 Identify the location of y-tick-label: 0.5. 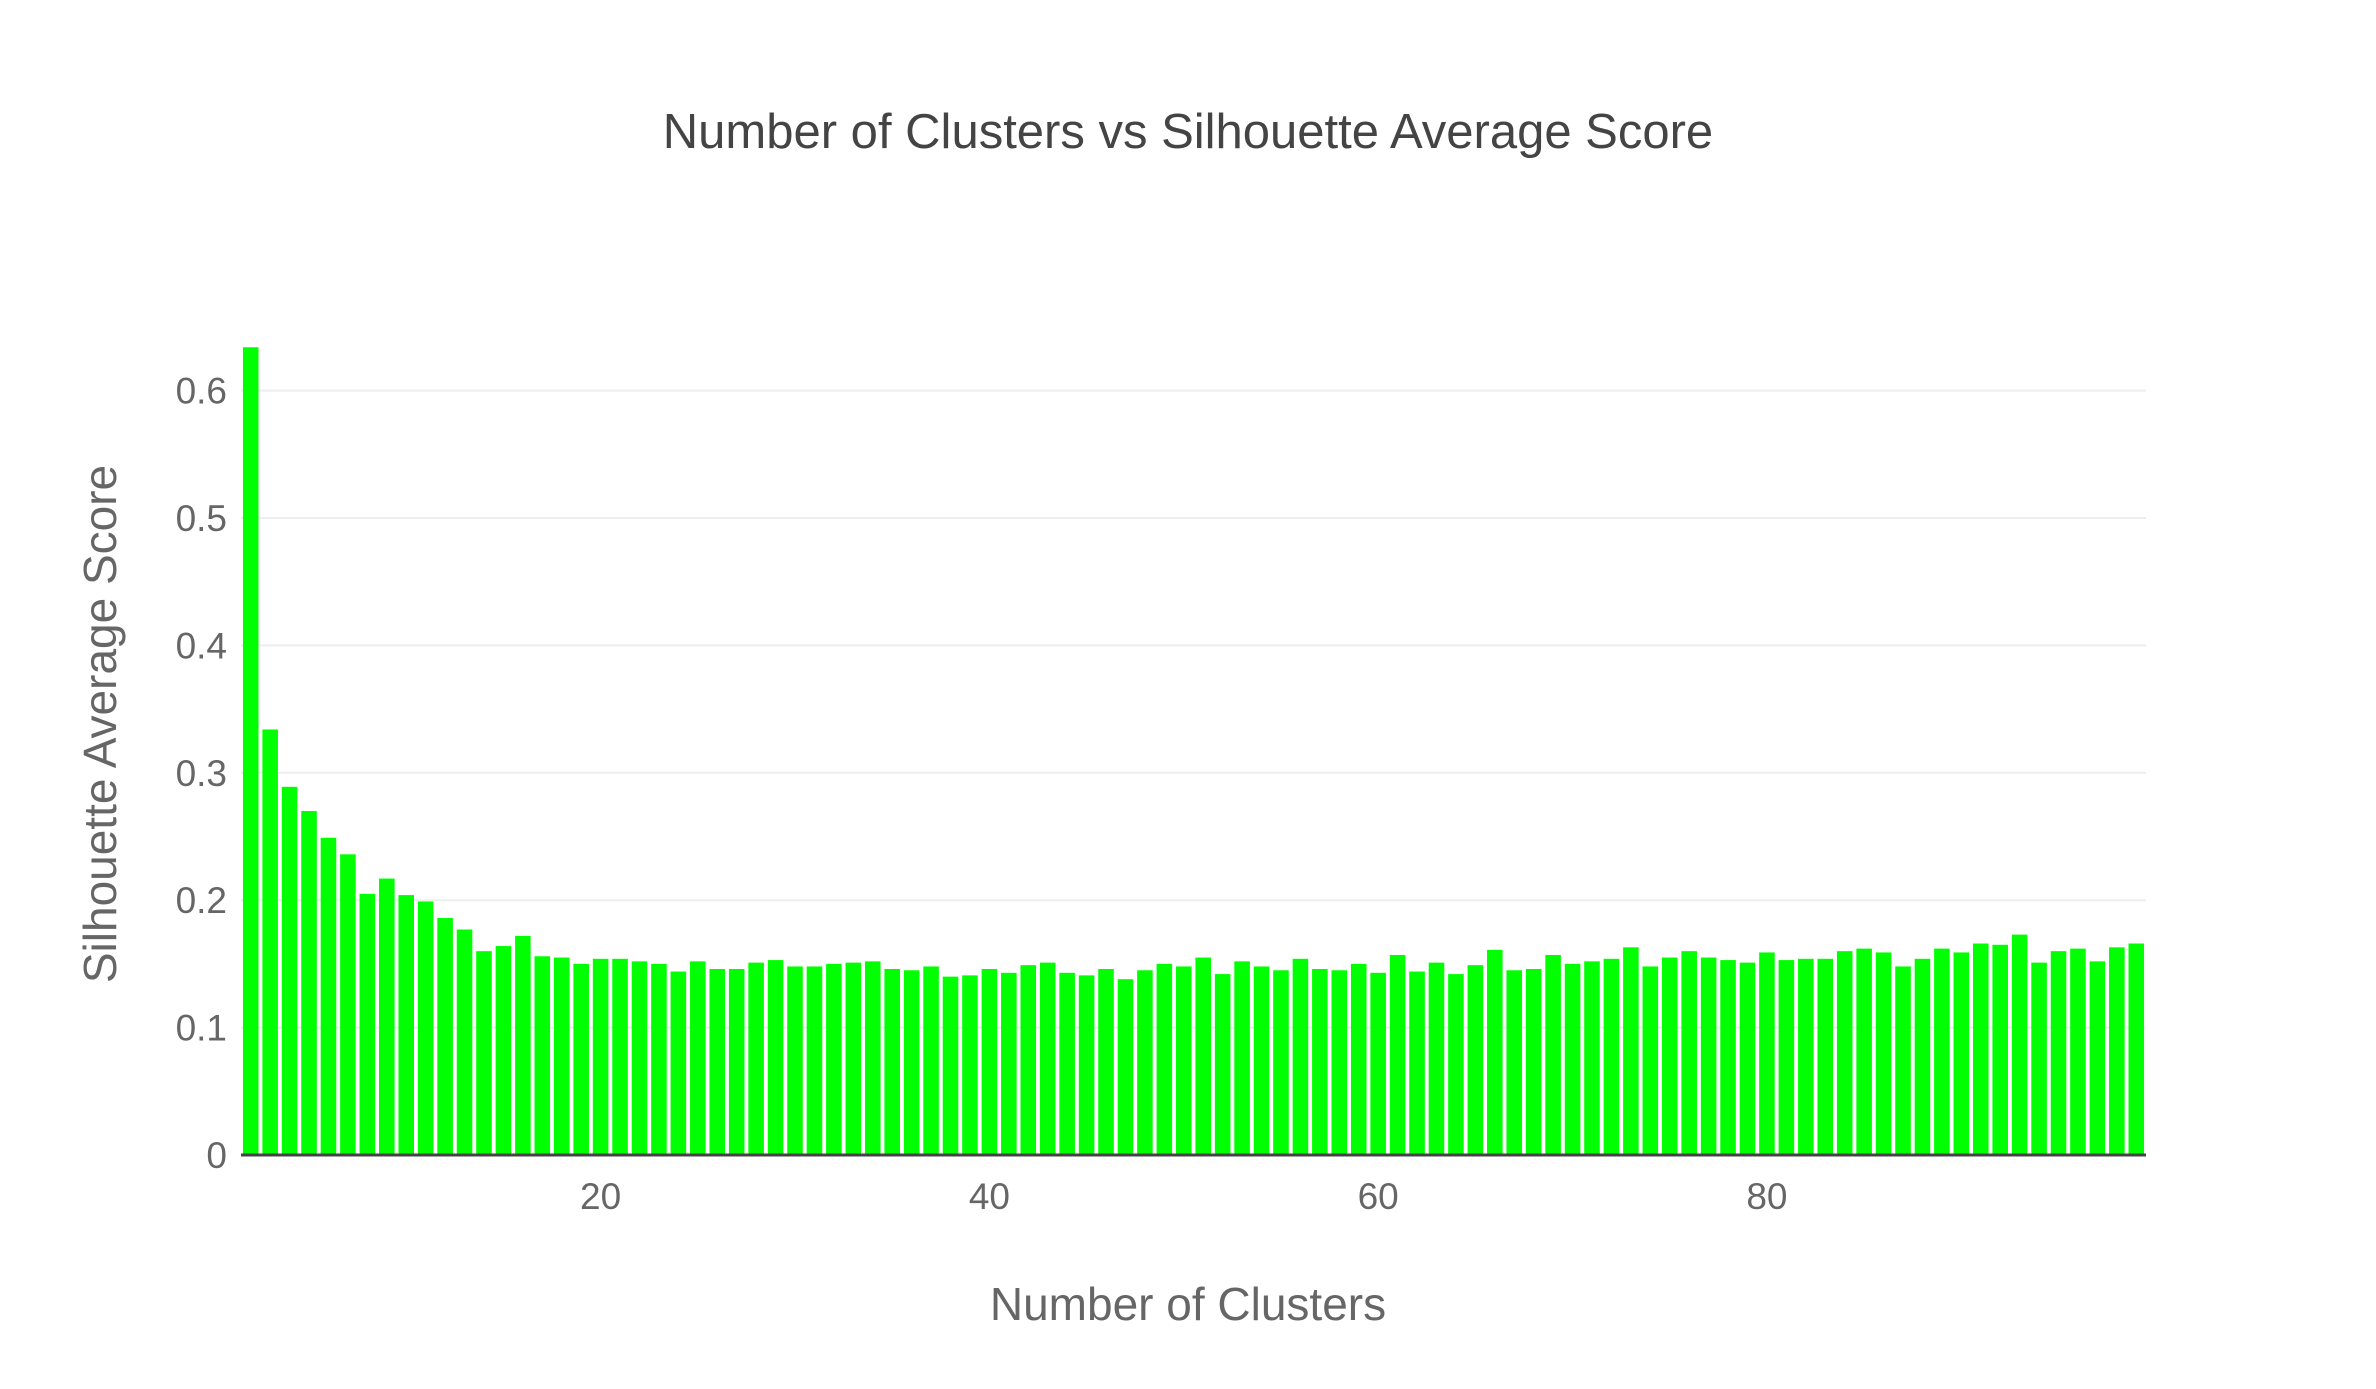
(201, 518).